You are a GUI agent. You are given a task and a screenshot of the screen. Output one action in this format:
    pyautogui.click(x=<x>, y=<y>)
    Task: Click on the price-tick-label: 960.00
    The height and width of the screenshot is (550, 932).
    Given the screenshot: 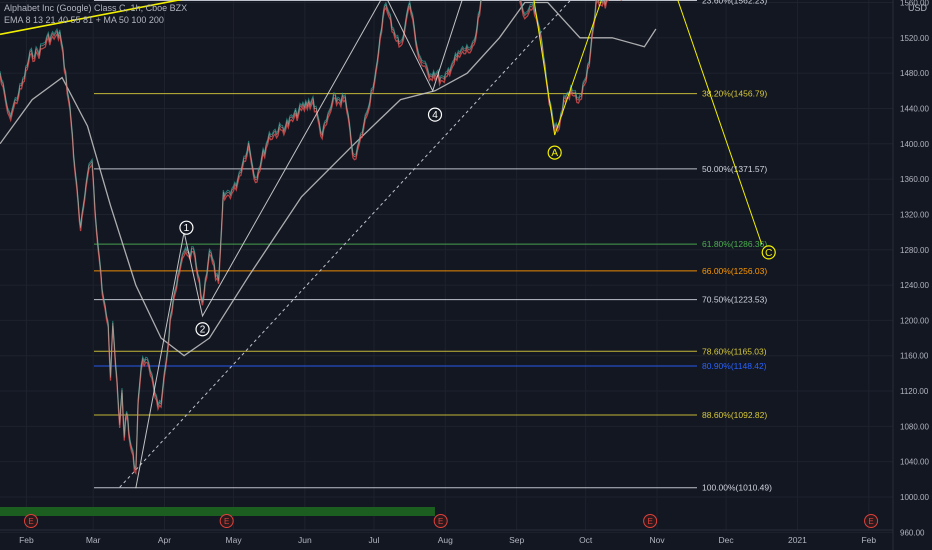 What is the action you would take?
    pyautogui.click(x=912, y=532)
    